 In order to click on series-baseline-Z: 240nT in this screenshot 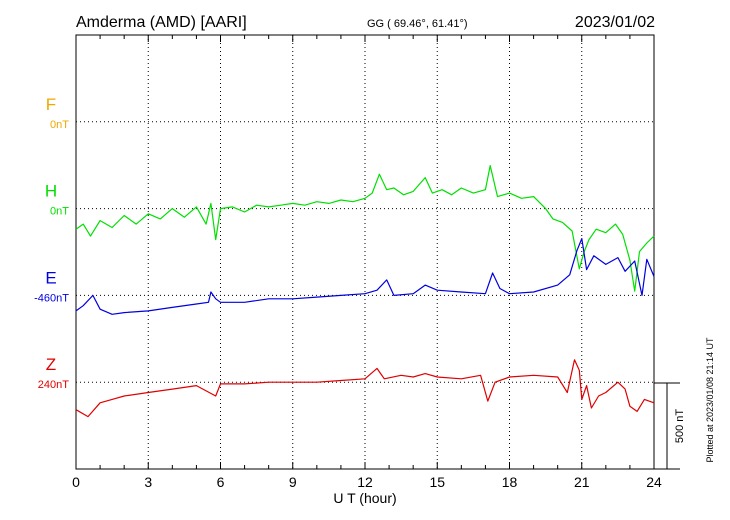, I will do `click(53, 385)`.